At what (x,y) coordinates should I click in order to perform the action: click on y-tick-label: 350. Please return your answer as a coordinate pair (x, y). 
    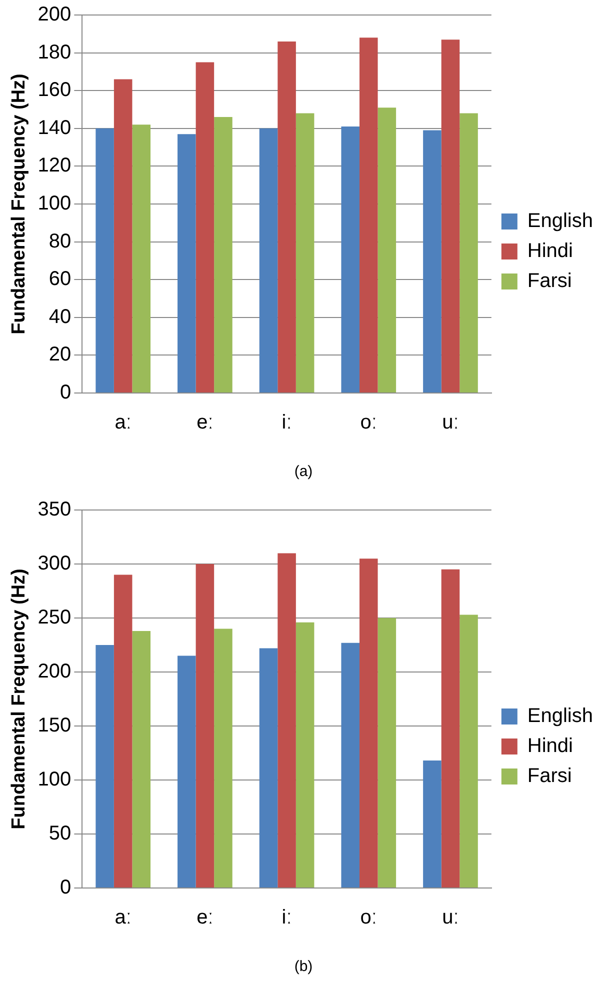
    Looking at the image, I should click on (55, 509).